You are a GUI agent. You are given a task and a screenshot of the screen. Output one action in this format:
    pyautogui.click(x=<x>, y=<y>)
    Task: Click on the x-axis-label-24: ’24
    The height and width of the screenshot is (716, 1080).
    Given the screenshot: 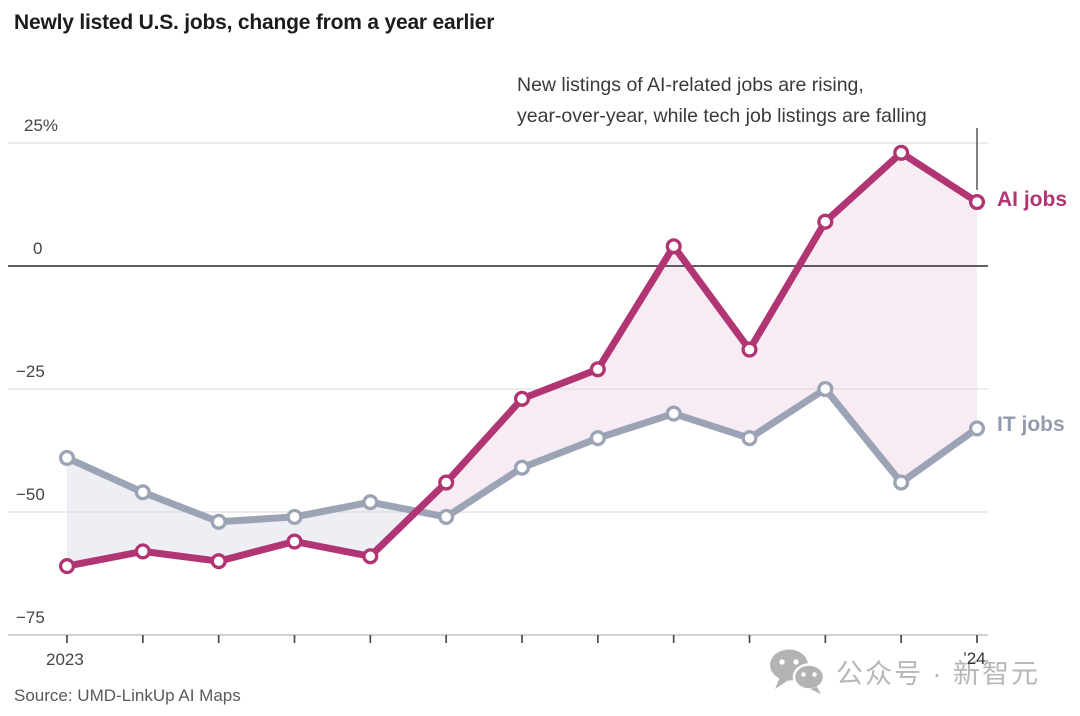 What is the action you would take?
    pyautogui.click(x=974, y=658)
    